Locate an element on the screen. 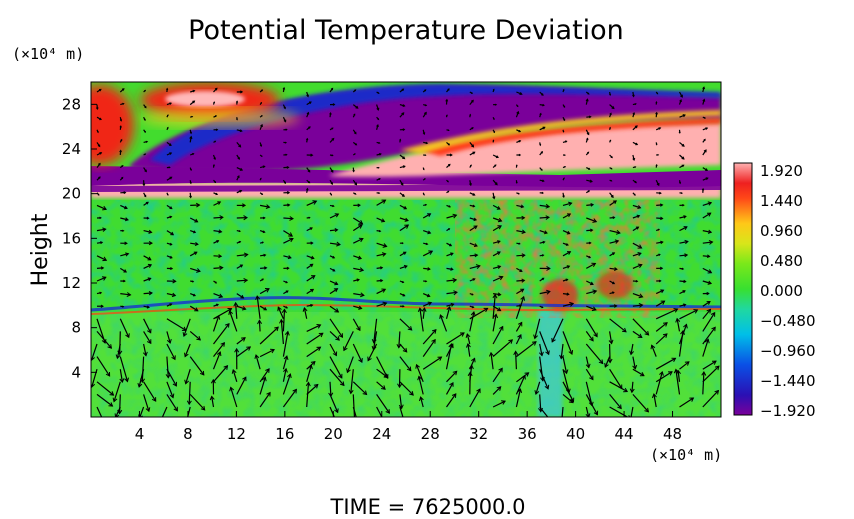 This screenshot has width=854, height=519. x-tick-label: 48 is located at coordinates (672, 434).